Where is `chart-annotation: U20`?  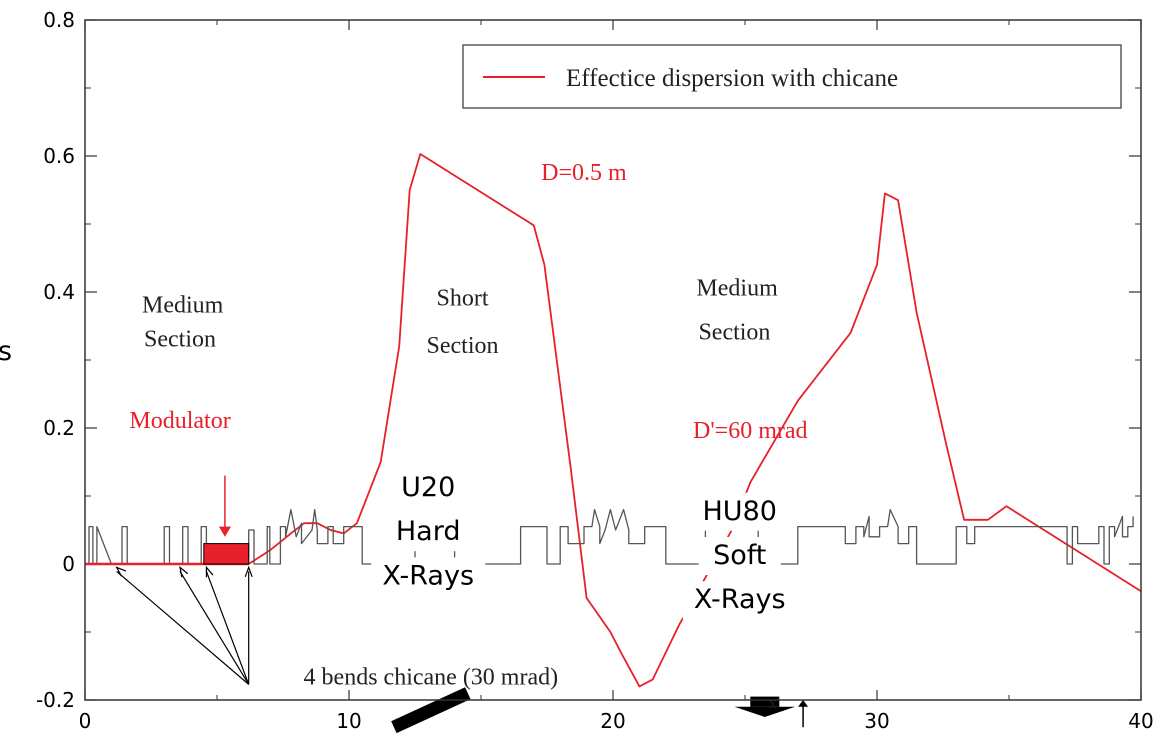
chart-annotation: U20 is located at coordinates (428, 487).